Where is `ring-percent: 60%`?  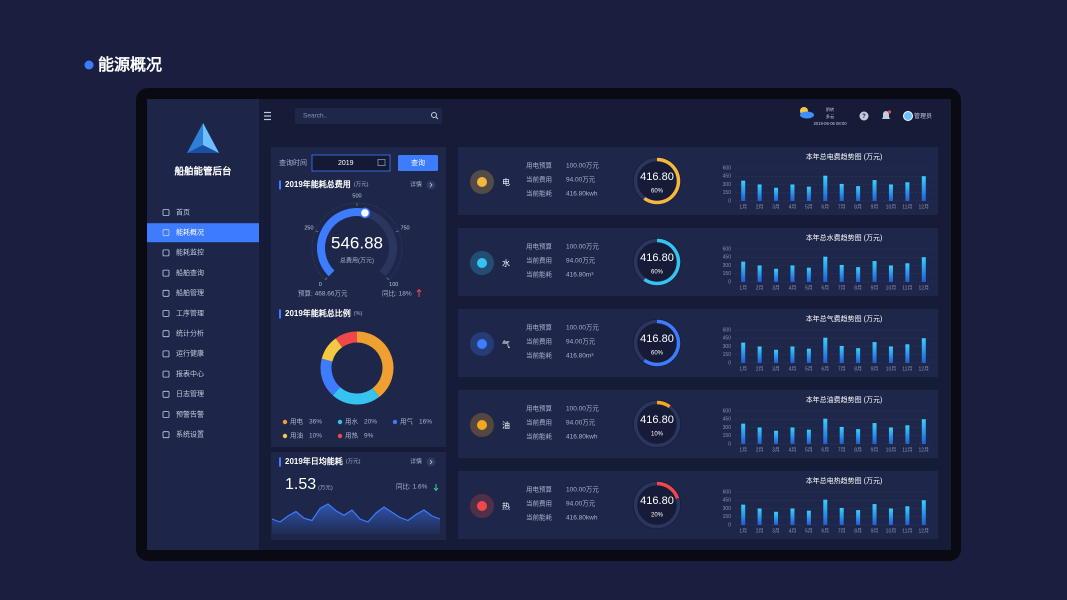 ring-percent: 60% is located at coordinates (657, 192).